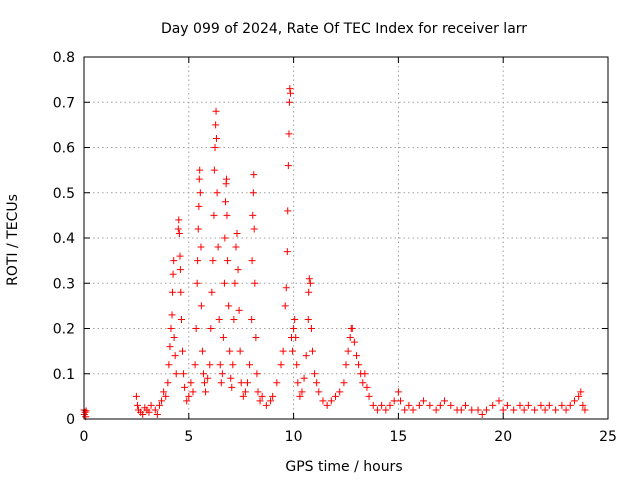  Describe the element at coordinates (64, 149) in the screenshot. I see `y-tick-label: 0.6` at that location.